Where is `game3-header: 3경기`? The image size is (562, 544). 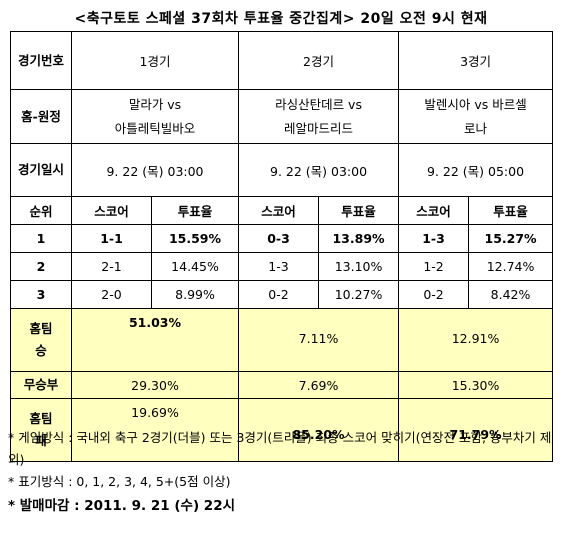 game3-header: 3경기 is located at coordinates (476, 60).